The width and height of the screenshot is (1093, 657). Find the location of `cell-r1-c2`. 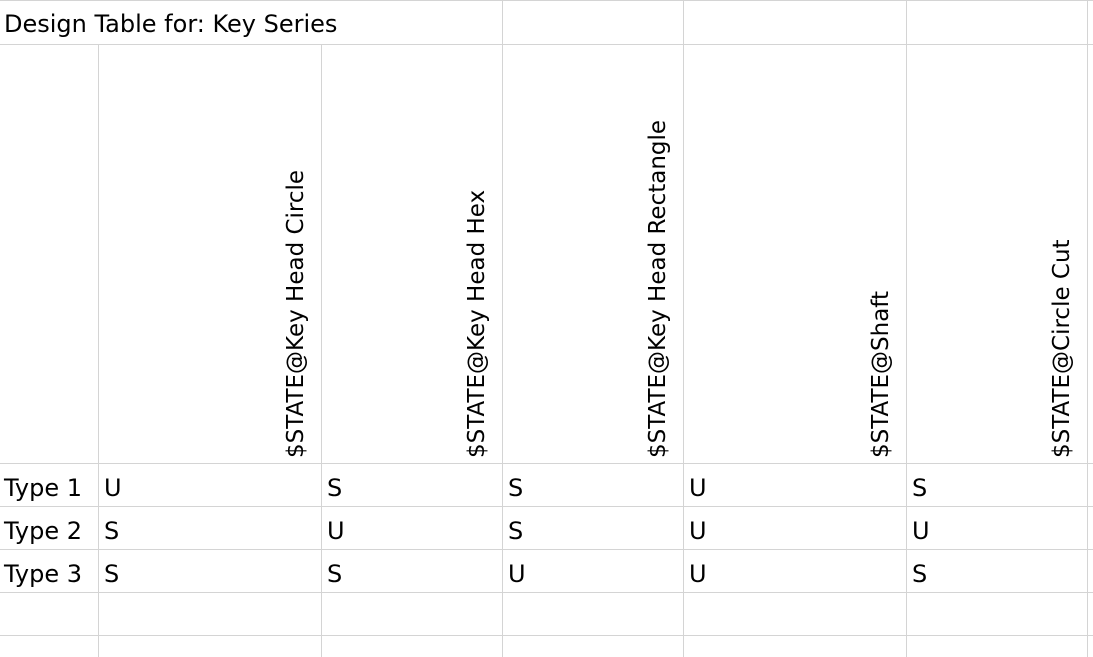

cell-r1-c2 is located at coordinates (210, 22).